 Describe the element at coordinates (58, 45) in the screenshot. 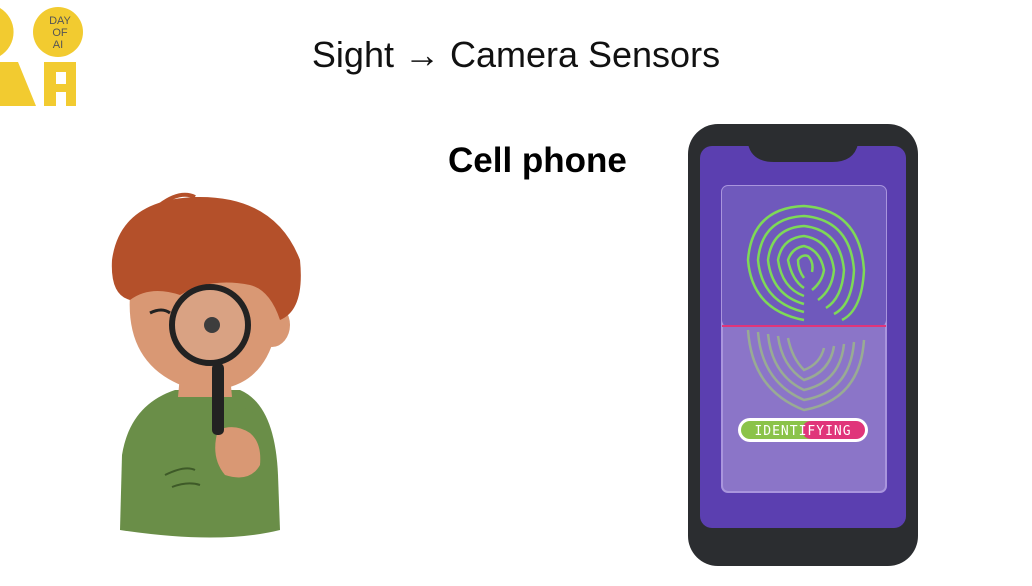

I see `logo-text-ai: AI` at that location.